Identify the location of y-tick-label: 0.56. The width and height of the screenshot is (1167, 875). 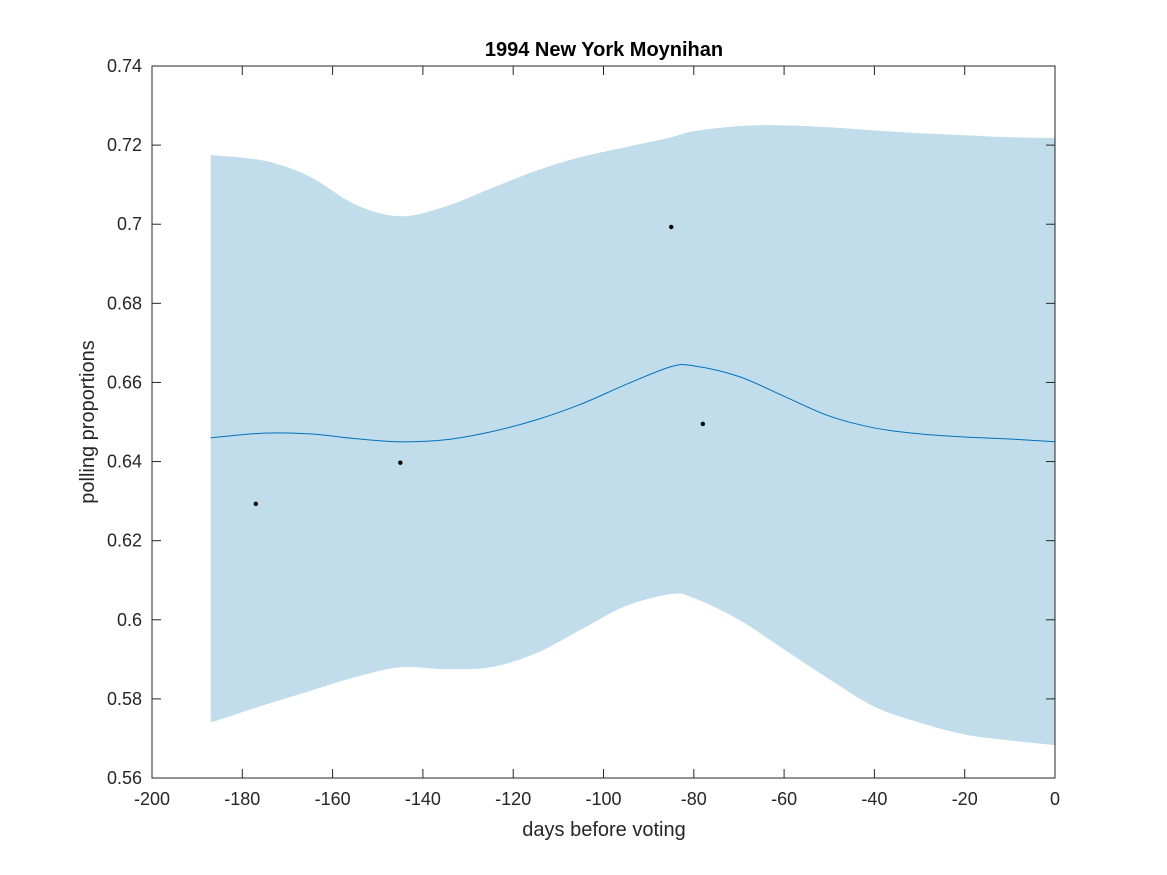
(124, 778).